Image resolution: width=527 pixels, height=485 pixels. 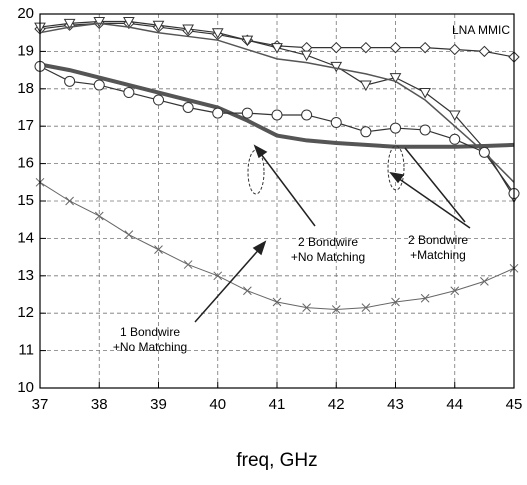 I want to click on y-tick-label: 18, so click(x=25, y=88).